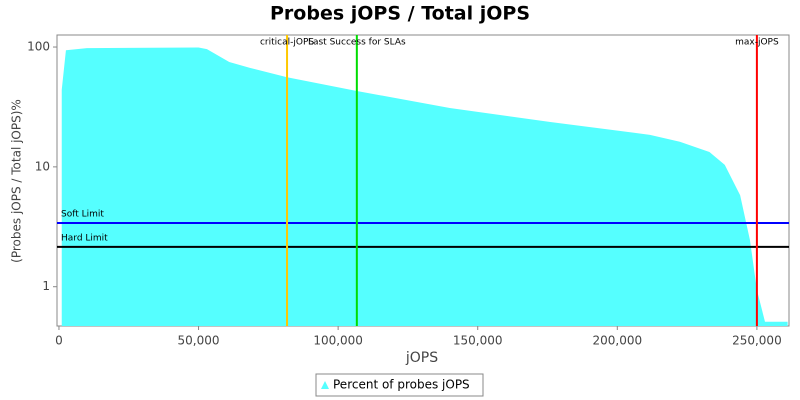 The image size is (800, 400). Describe the element at coordinates (42, 166) in the screenshot. I see `y-tick-label: 10` at that location.